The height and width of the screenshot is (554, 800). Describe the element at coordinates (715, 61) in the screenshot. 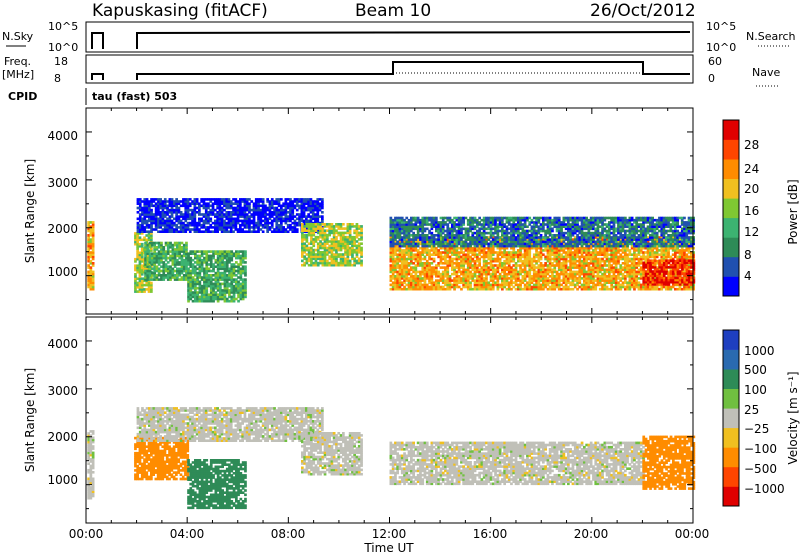

I see `nave-tick-top: 60` at that location.